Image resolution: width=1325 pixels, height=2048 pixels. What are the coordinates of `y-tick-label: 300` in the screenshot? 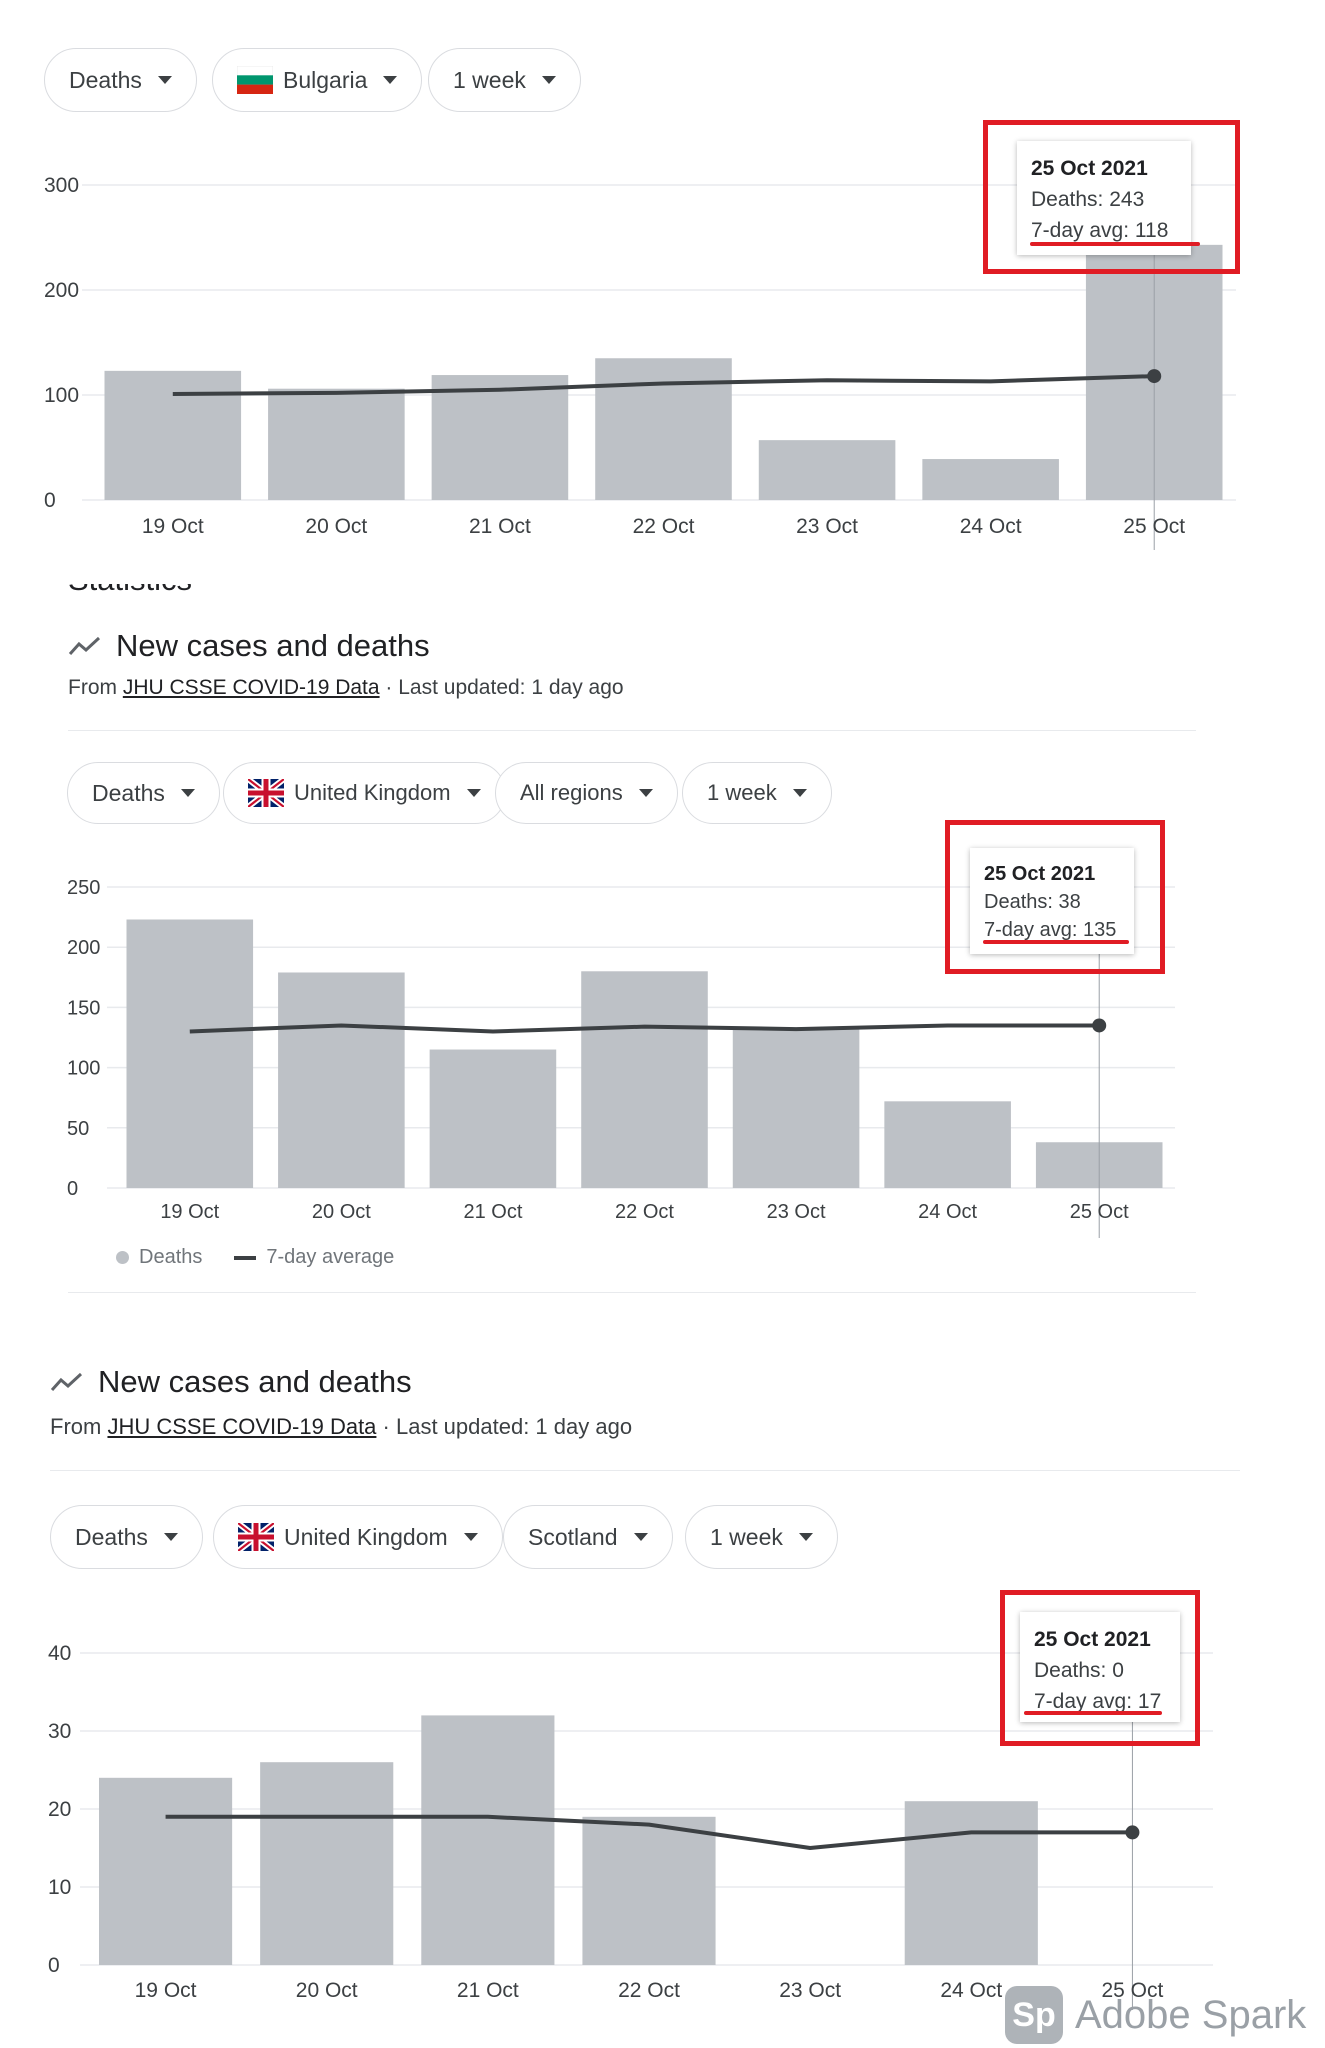 It's located at (61, 185).